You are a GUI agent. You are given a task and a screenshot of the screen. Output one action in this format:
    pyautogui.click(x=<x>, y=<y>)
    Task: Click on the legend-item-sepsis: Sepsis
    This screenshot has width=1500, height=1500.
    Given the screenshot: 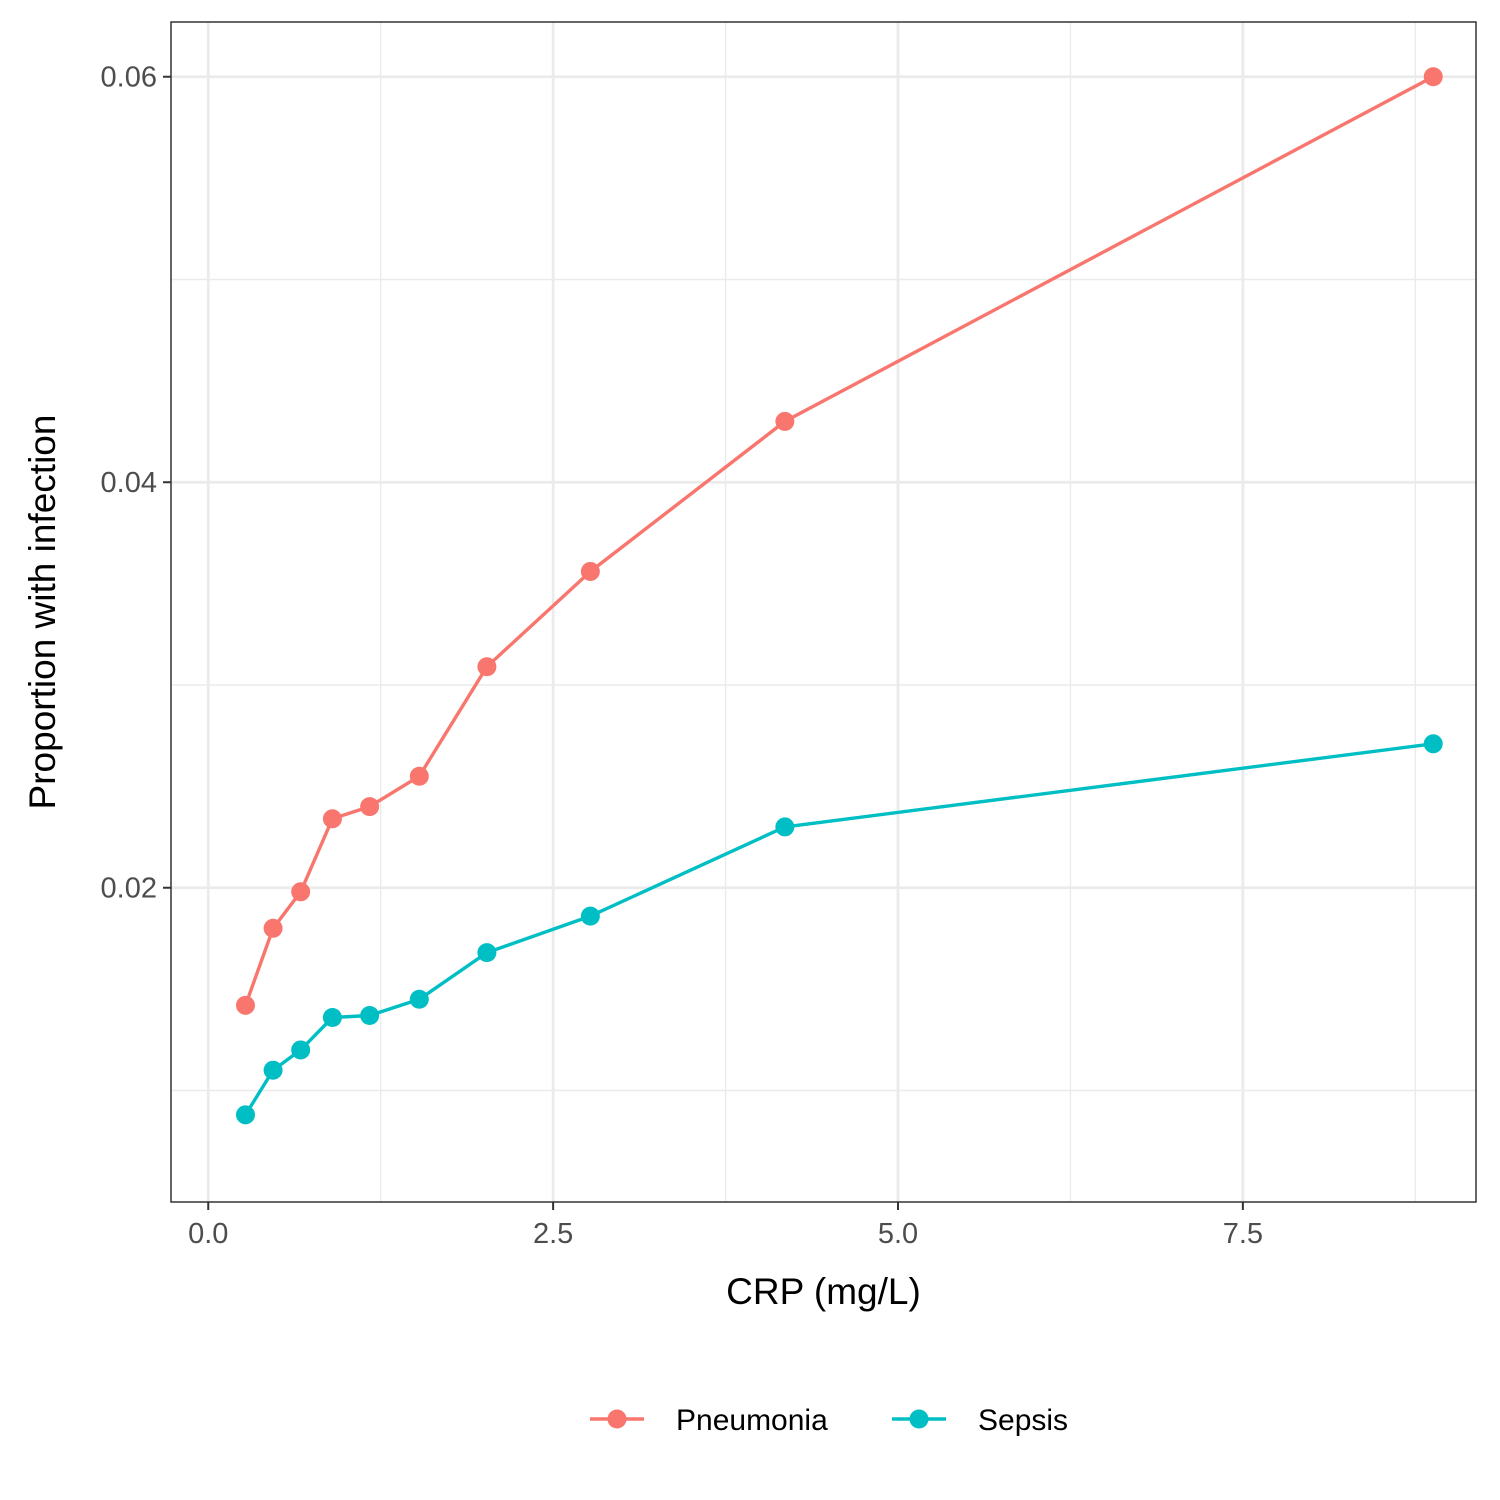 What is the action you would take?
    pyautogui.click(x=980, y=1420)
    